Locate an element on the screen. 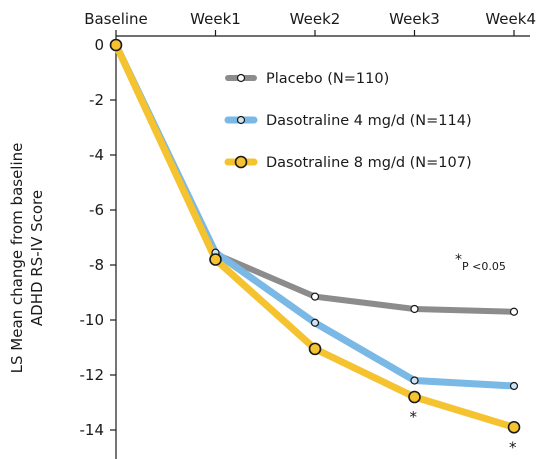 Image resolution: width=540 pixels, height=459 pixels. x-axis: Baseline Week1 Week2 Week3 Week4 is located at coordinates (310, 23).